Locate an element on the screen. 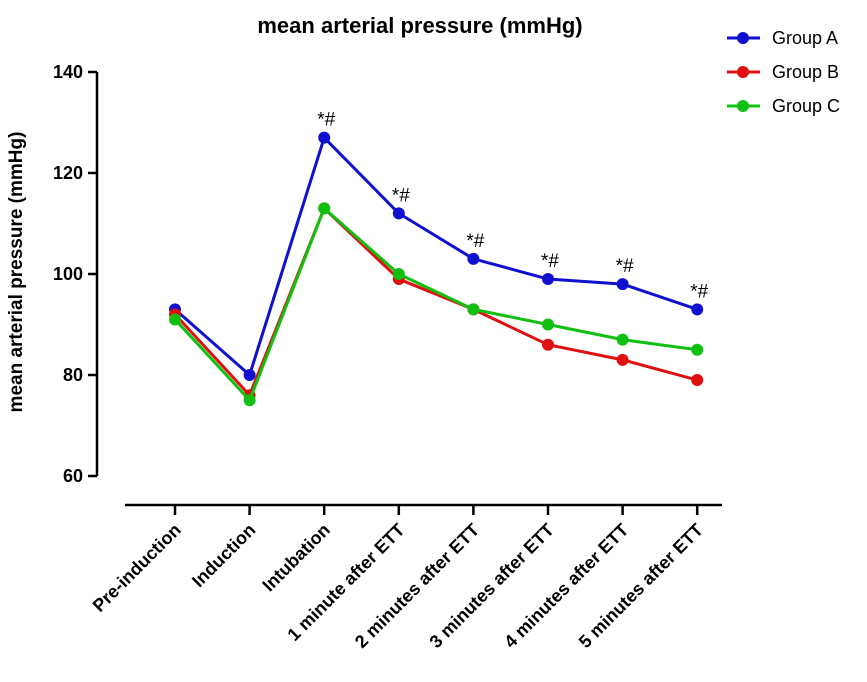 Image resolution: width=867 pixels, height=682 pixels. x-tick-label: Pre-induction is located at coordinates (137, 568).